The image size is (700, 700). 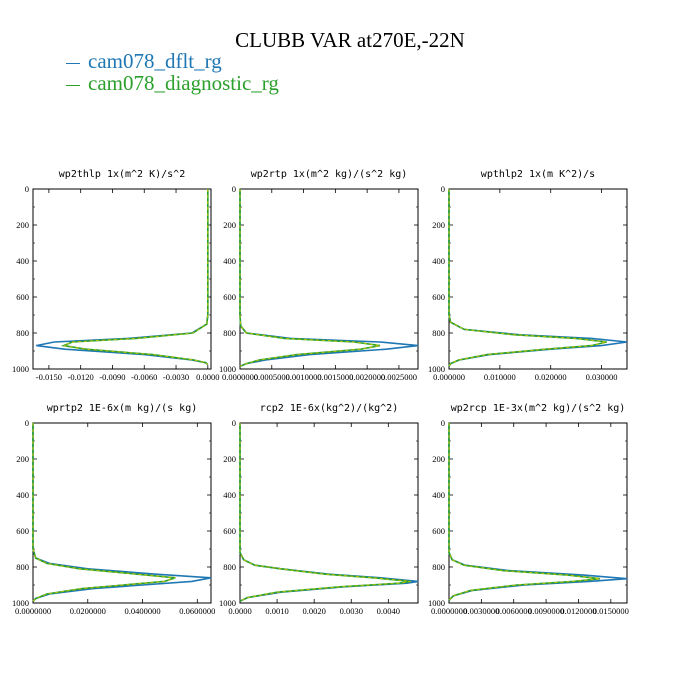 What do you see at coordinates (49, 377) in the screenshot?
I see `x-tick-label: -0.0150` at bounding box center [49, 377].